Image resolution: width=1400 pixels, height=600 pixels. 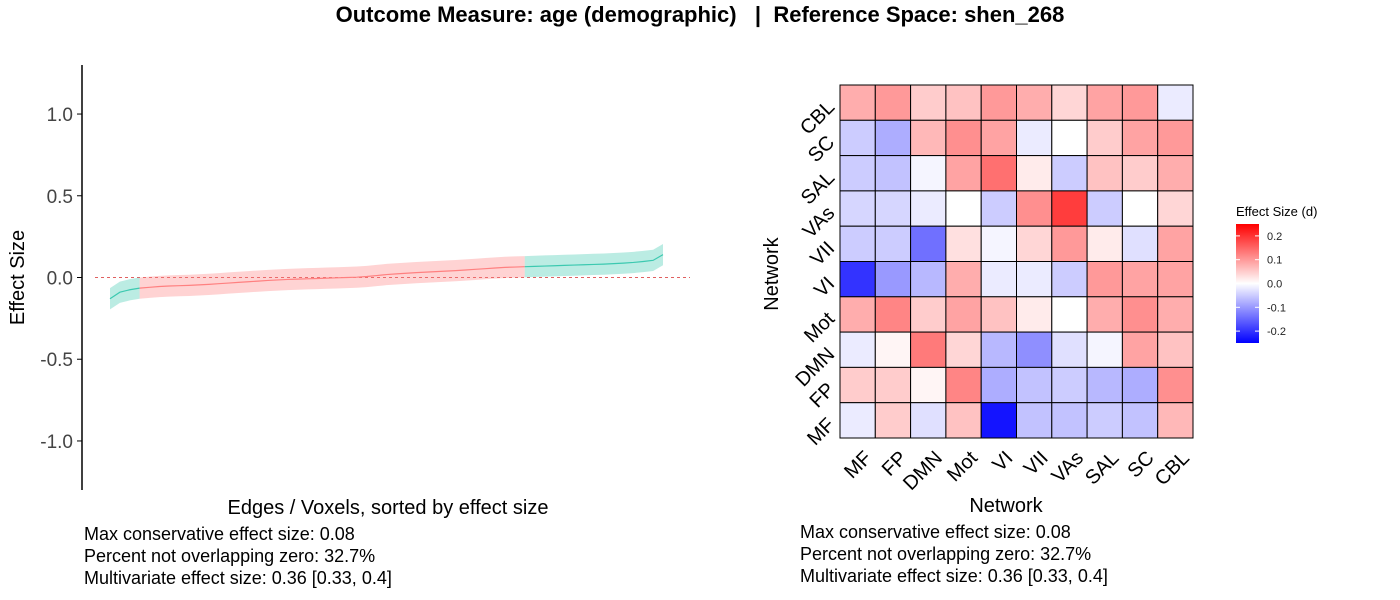 I want to click on heatmap-x-tick-label: VII, so click(x=1036, y=463).